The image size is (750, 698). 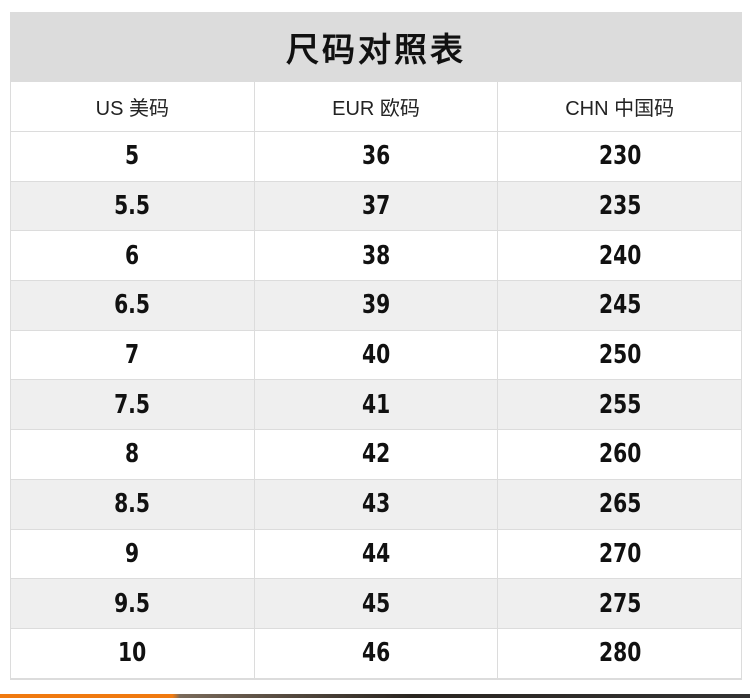 I want to click on eur-size: 43, so click(x=376, y=504).